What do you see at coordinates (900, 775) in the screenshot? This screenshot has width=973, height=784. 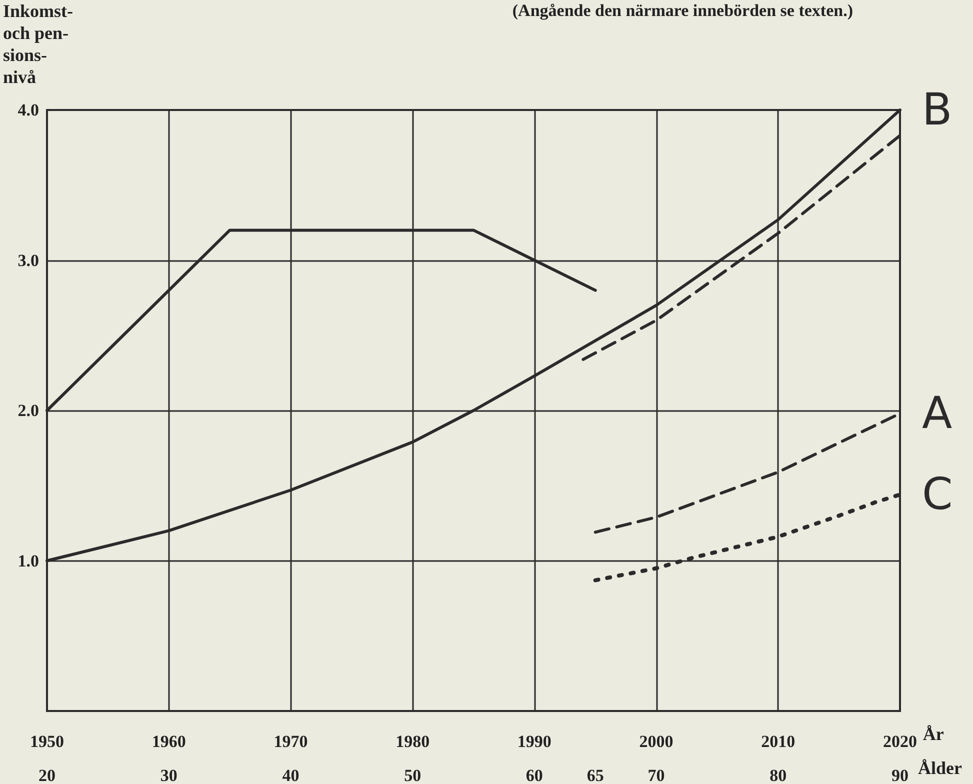 I see `x2-tick-label: 90` at bounding box center [900, 775].